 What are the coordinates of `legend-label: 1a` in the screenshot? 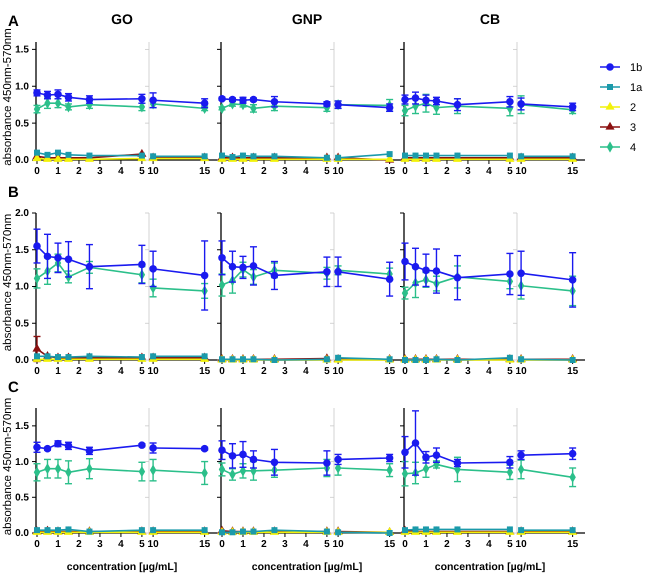 It's located at (637, 88).